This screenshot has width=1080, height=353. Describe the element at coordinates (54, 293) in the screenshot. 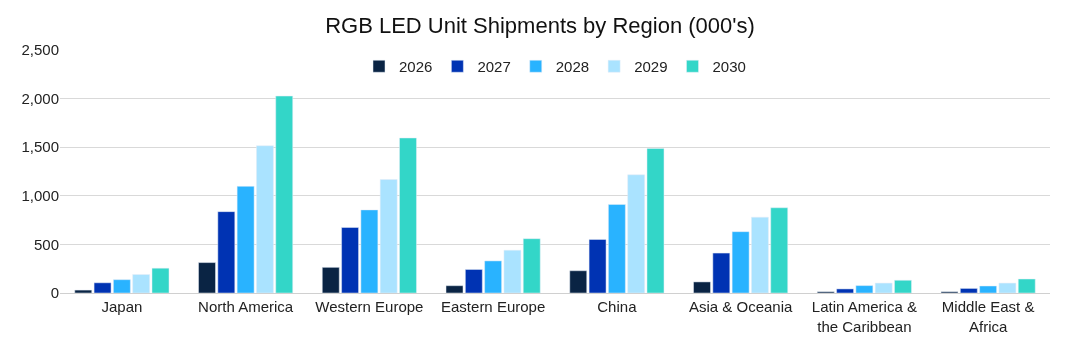

I see `y-tick-label: 0` at that location.